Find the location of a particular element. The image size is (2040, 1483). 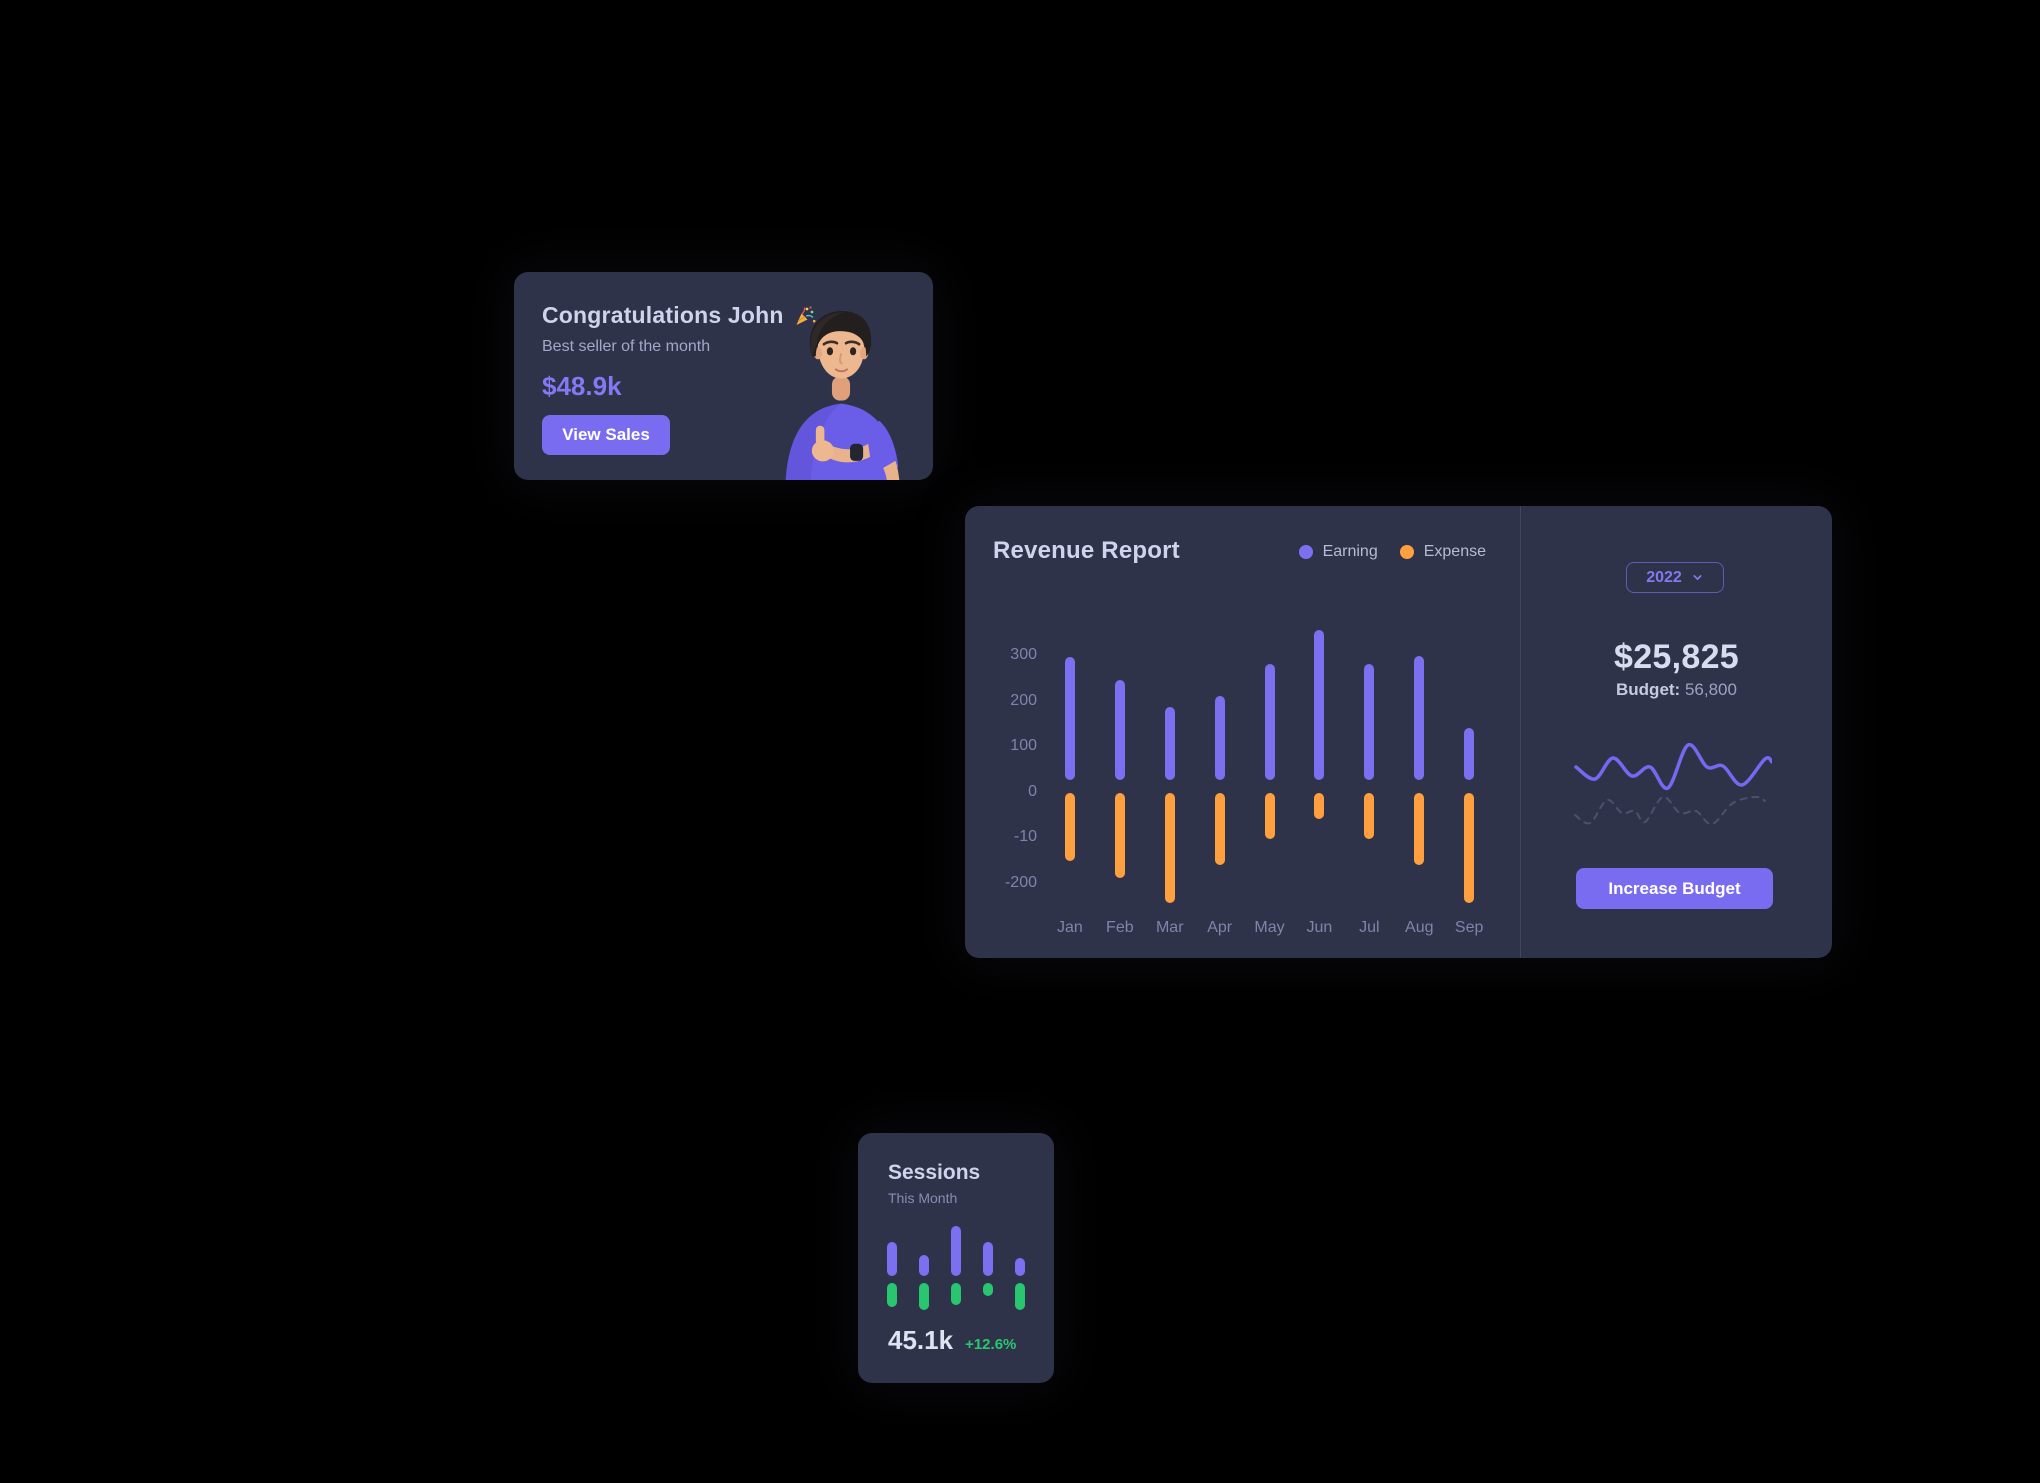

x-axis-month-label: Apr is located at coordinates (1220, 927).